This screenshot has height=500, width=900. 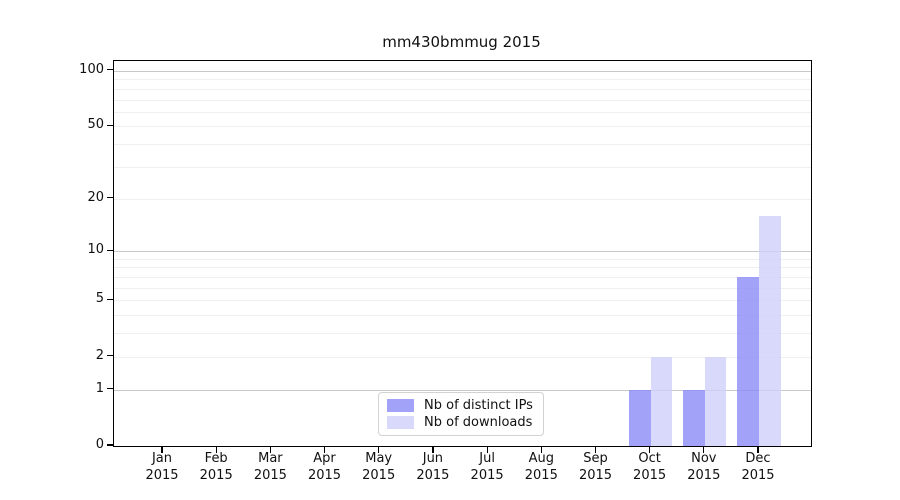 I want to click on x-tick-label-dec: Dec 2015, so click(x=758, y=467).